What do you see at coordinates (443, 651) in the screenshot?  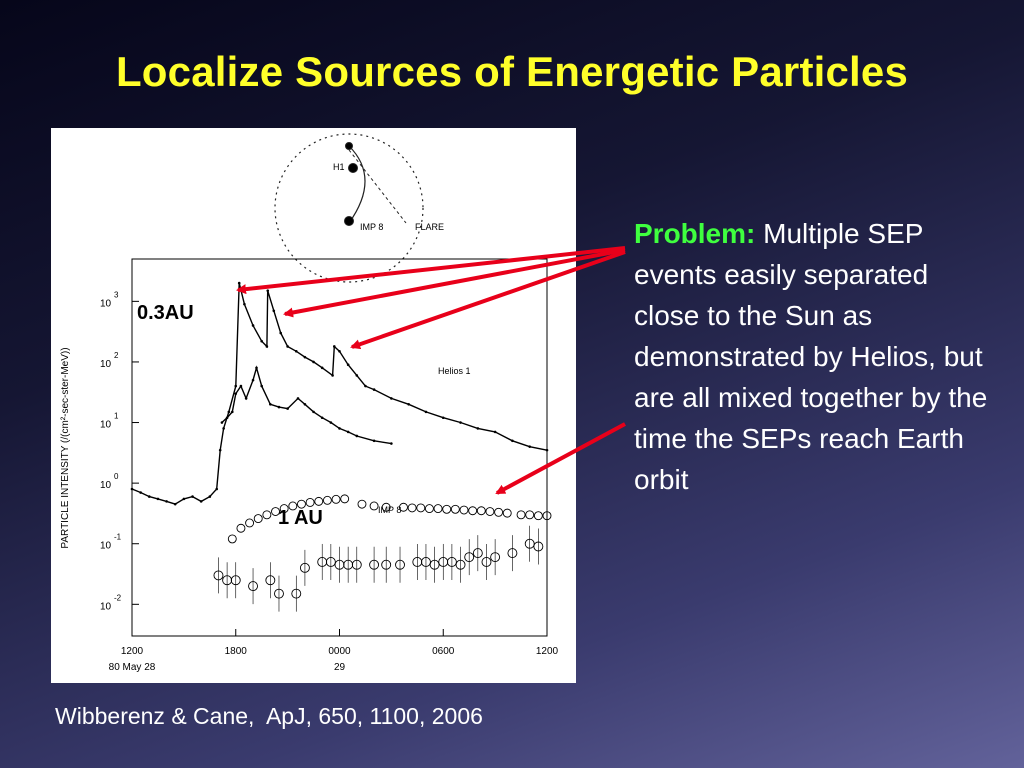 I see `x-tick-label: 0600` at bounding box center [443, 651].